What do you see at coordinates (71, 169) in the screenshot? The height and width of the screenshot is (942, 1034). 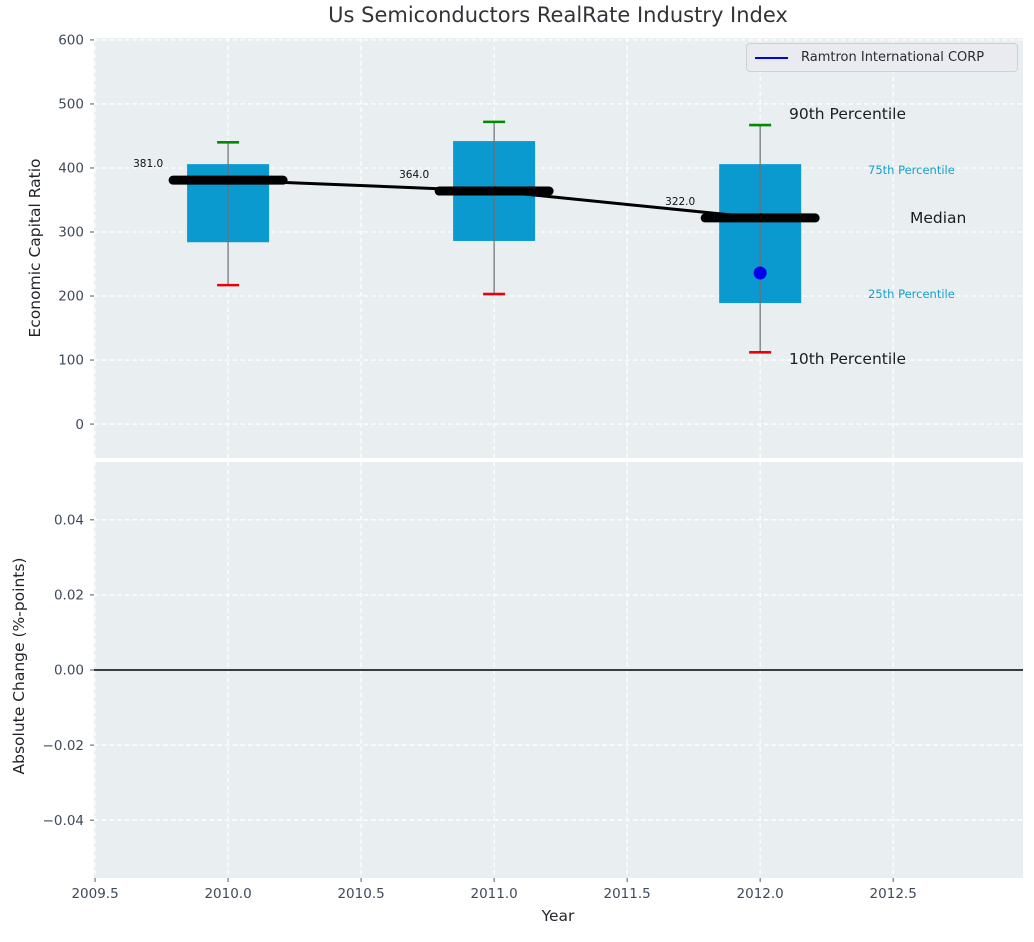 I see `ytick-top: 400` at bounding box center [71, 169].